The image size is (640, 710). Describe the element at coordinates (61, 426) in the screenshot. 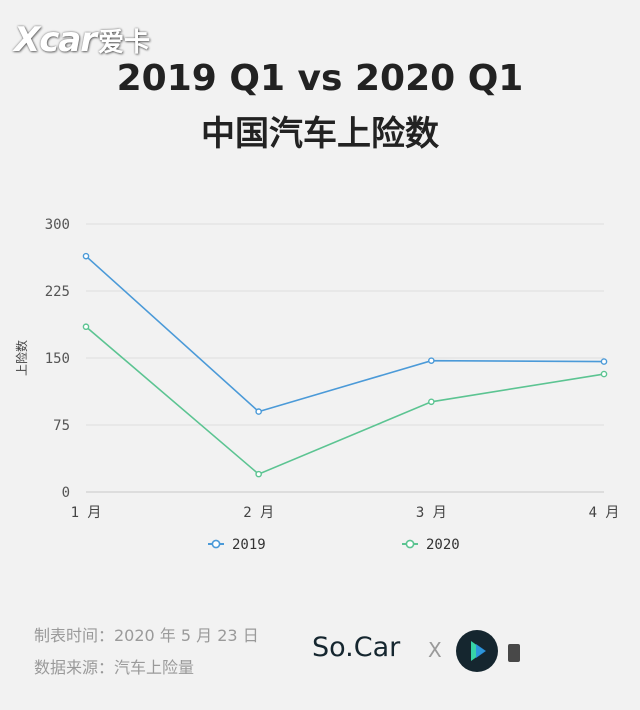

I see `y-tick-label: 75` at that location.